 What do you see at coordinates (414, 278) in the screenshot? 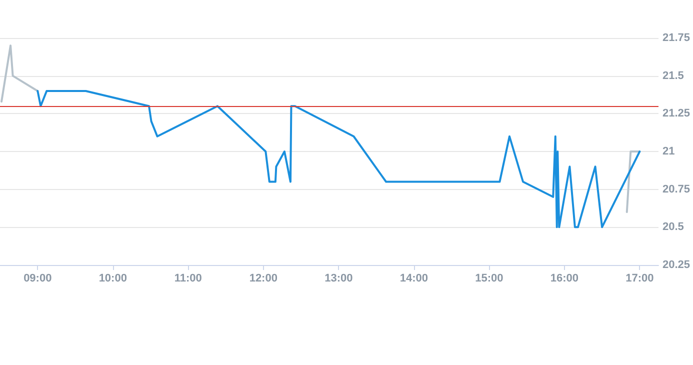
I see `x-tick-label: 14:00` at bounding box center [414, 278].